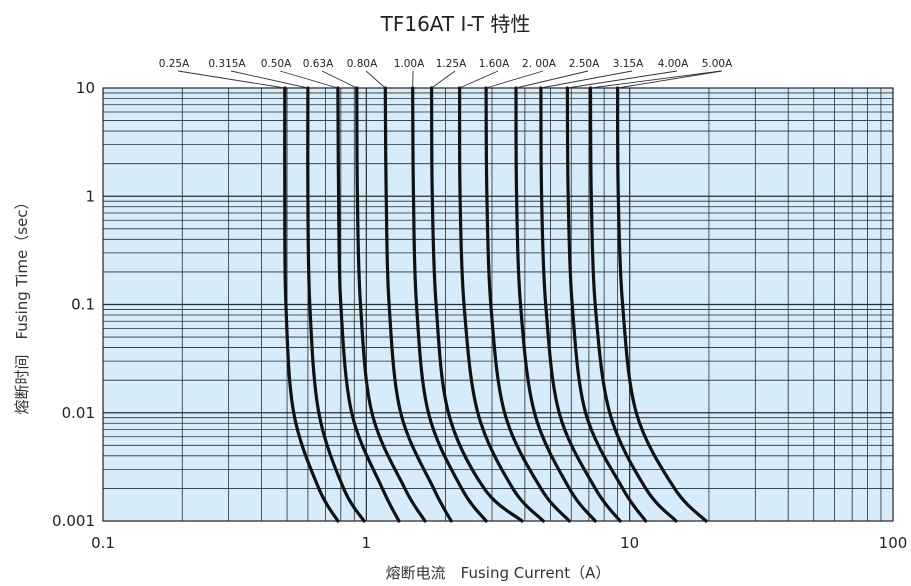 The height and width of the screenshot is (586, 911). I want to click on x-tick-label: 0.1, so click(103, 543).